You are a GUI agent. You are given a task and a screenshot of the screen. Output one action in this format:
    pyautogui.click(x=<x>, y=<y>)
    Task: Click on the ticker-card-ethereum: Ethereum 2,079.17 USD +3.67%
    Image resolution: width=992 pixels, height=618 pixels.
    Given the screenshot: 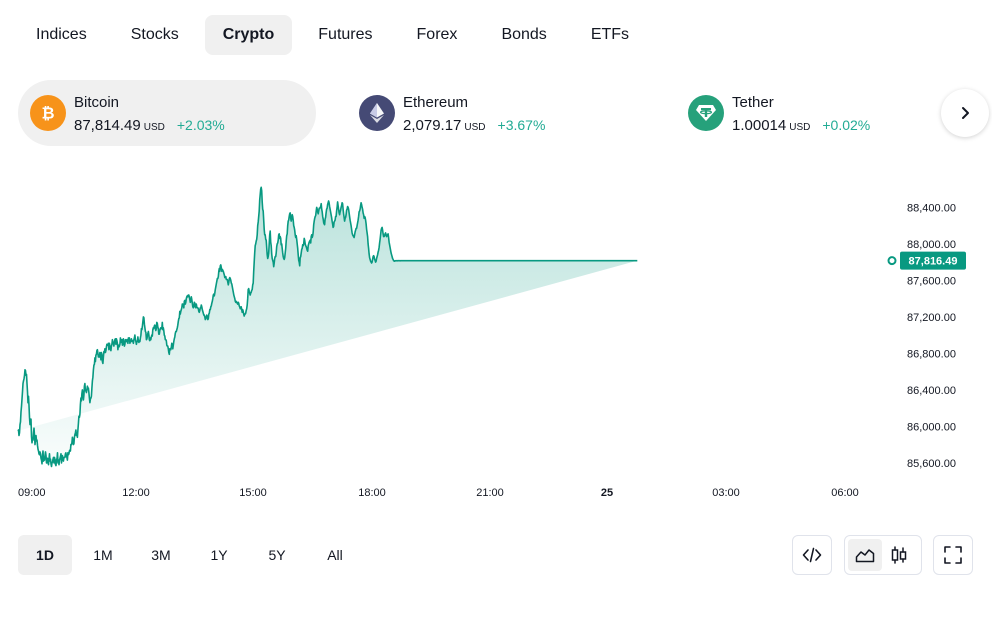 What is the action you would take?
    pyautogui.click(x=496, y=113)
    